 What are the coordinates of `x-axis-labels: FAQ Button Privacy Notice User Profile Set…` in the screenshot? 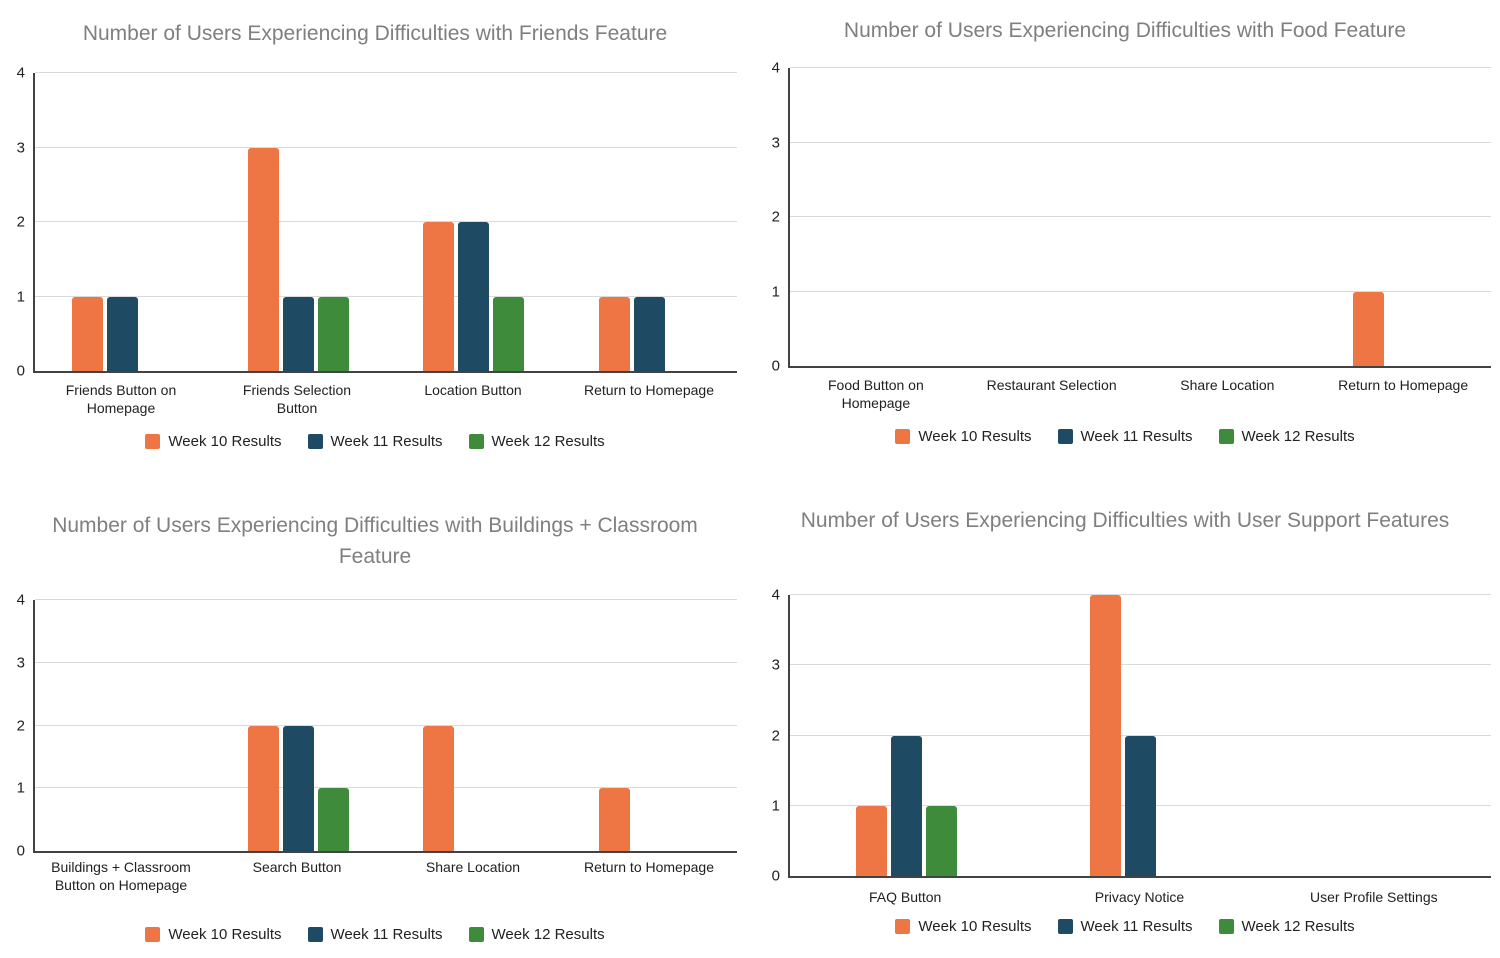 It's located at (1139, 897).